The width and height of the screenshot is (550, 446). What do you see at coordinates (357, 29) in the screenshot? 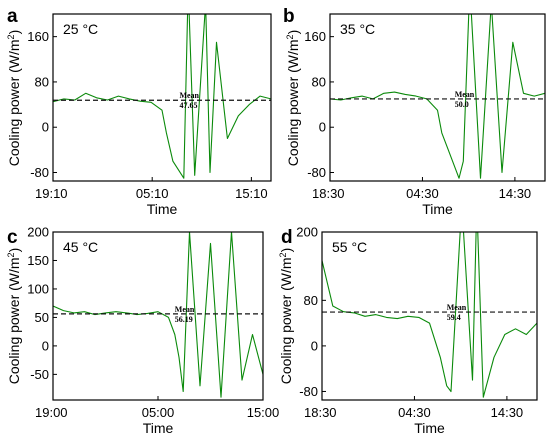
I see `temperature-label: 35 °C` at bounding box center [357, 29].